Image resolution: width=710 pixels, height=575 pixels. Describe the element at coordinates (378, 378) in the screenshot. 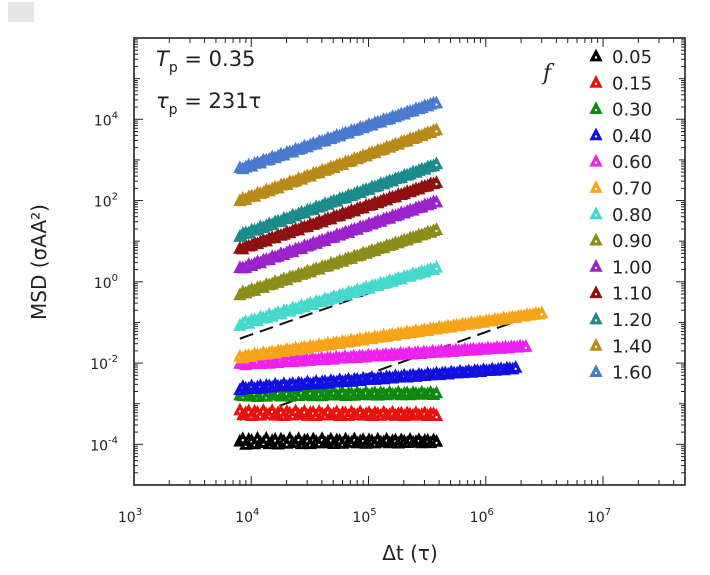

I see `series-0.40` at that location.